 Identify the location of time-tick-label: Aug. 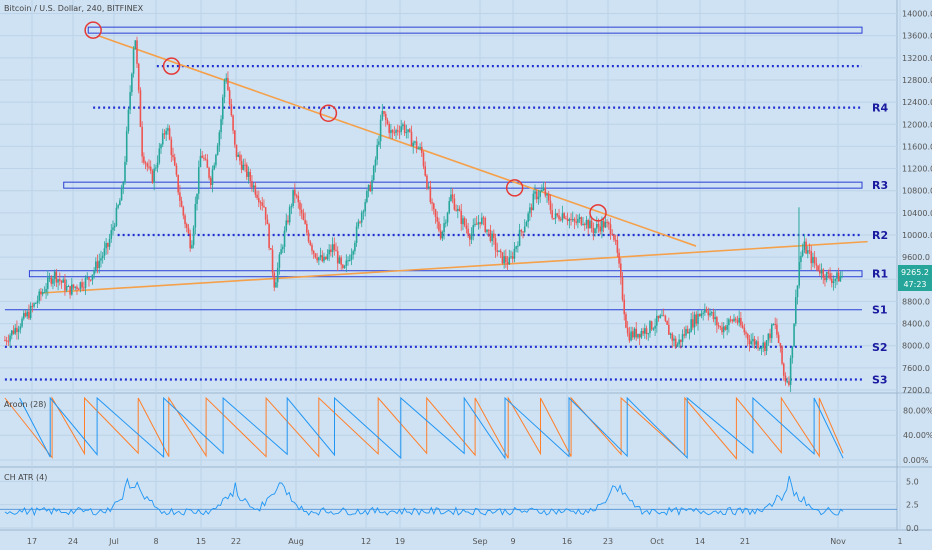
(296, 541).